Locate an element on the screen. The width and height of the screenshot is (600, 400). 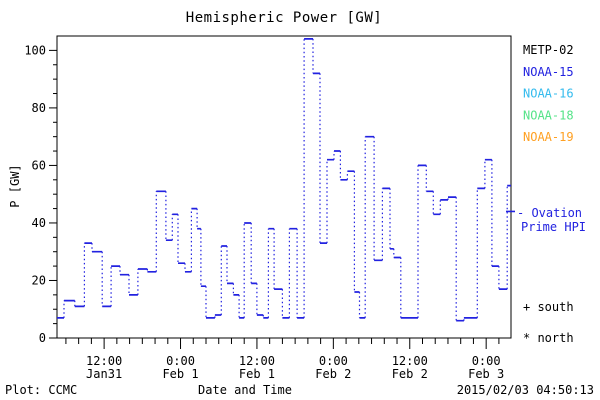
ovation-annotation-line2: Prime HPI is located at coordinates (553, 227).